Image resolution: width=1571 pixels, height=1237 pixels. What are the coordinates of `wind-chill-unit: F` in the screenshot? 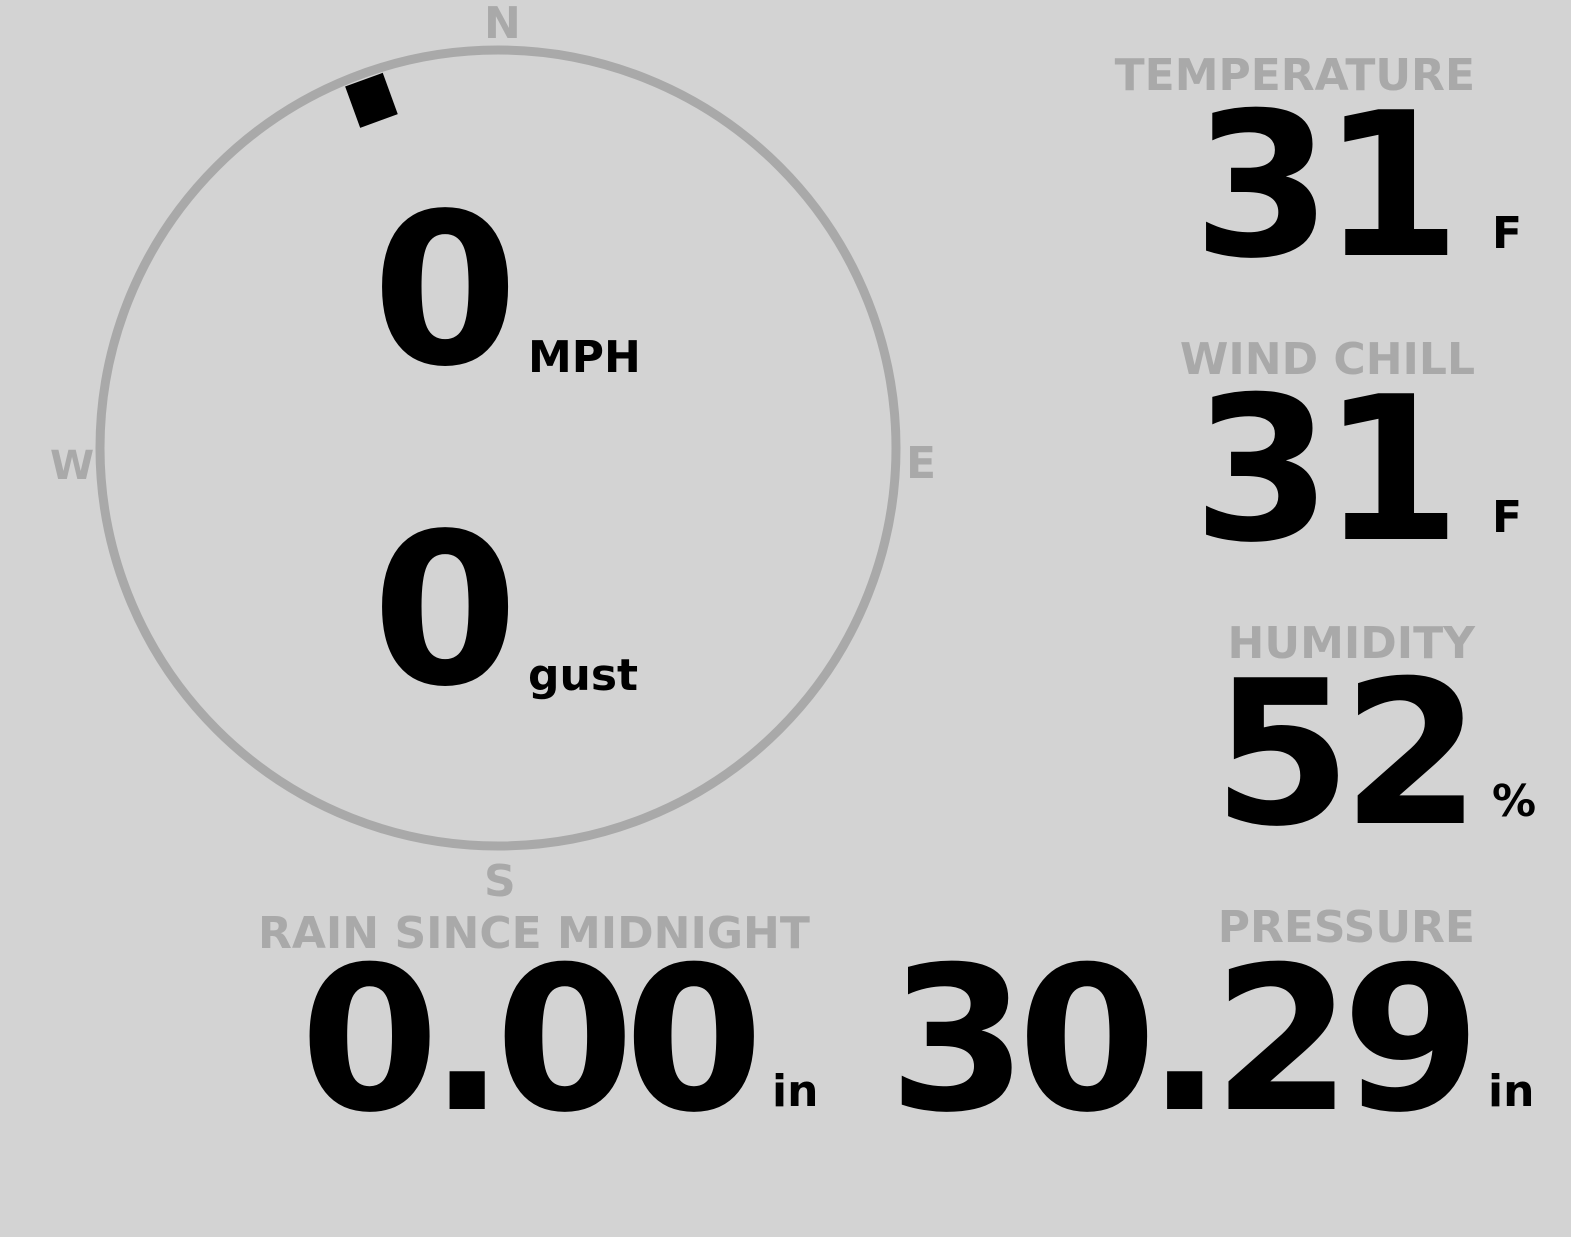 It's located at (1507, 517).